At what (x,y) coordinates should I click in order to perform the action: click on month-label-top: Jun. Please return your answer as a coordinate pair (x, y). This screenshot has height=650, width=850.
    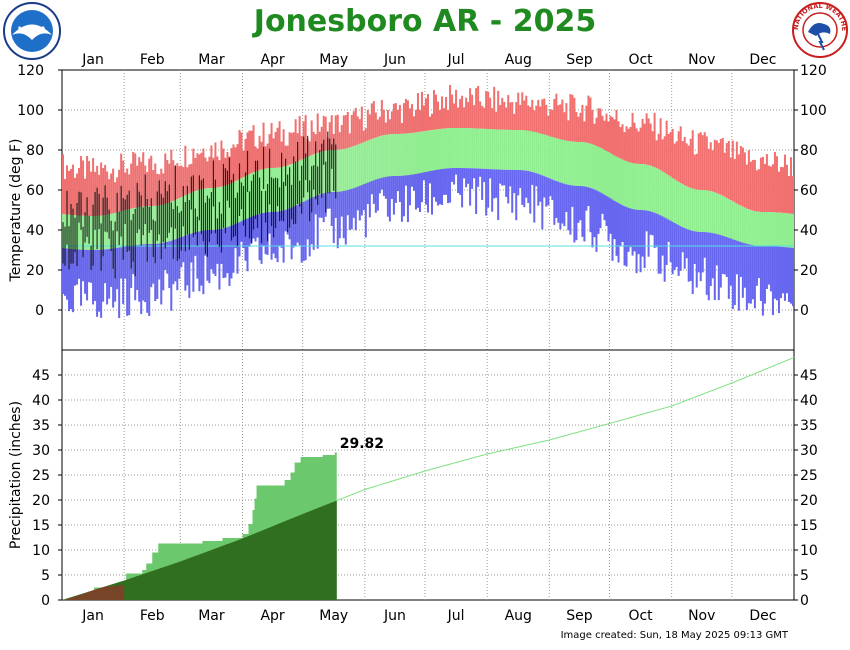
    Looking at the image, I should click on (394, 60).